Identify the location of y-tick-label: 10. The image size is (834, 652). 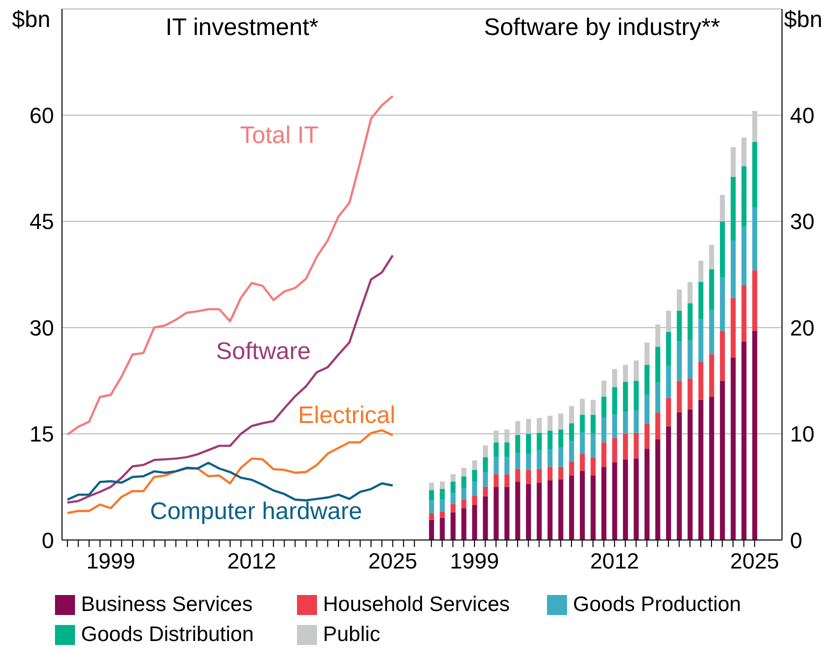
(802, 434).